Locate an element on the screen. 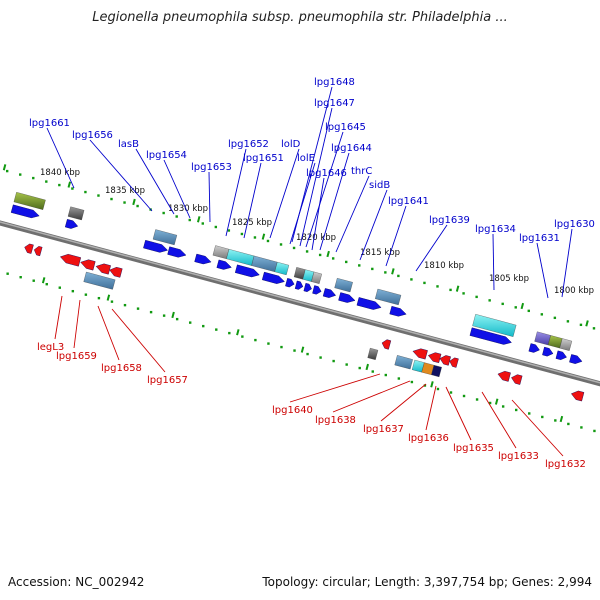 This screenshot has height=600, width=600. leader-line-thrc is located at coordinates (352, 214).